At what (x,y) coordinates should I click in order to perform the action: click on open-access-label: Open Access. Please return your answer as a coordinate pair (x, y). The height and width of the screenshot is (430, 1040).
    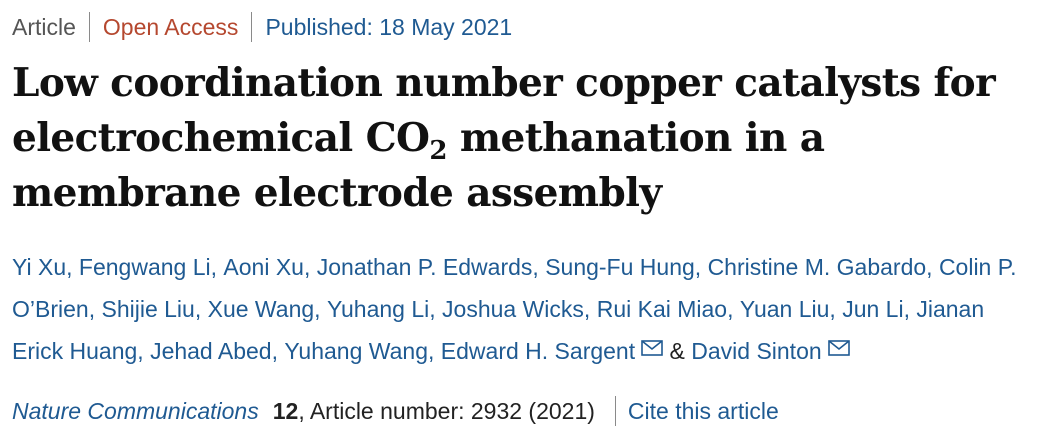
    Looking at the image, I should click on (170, 27).